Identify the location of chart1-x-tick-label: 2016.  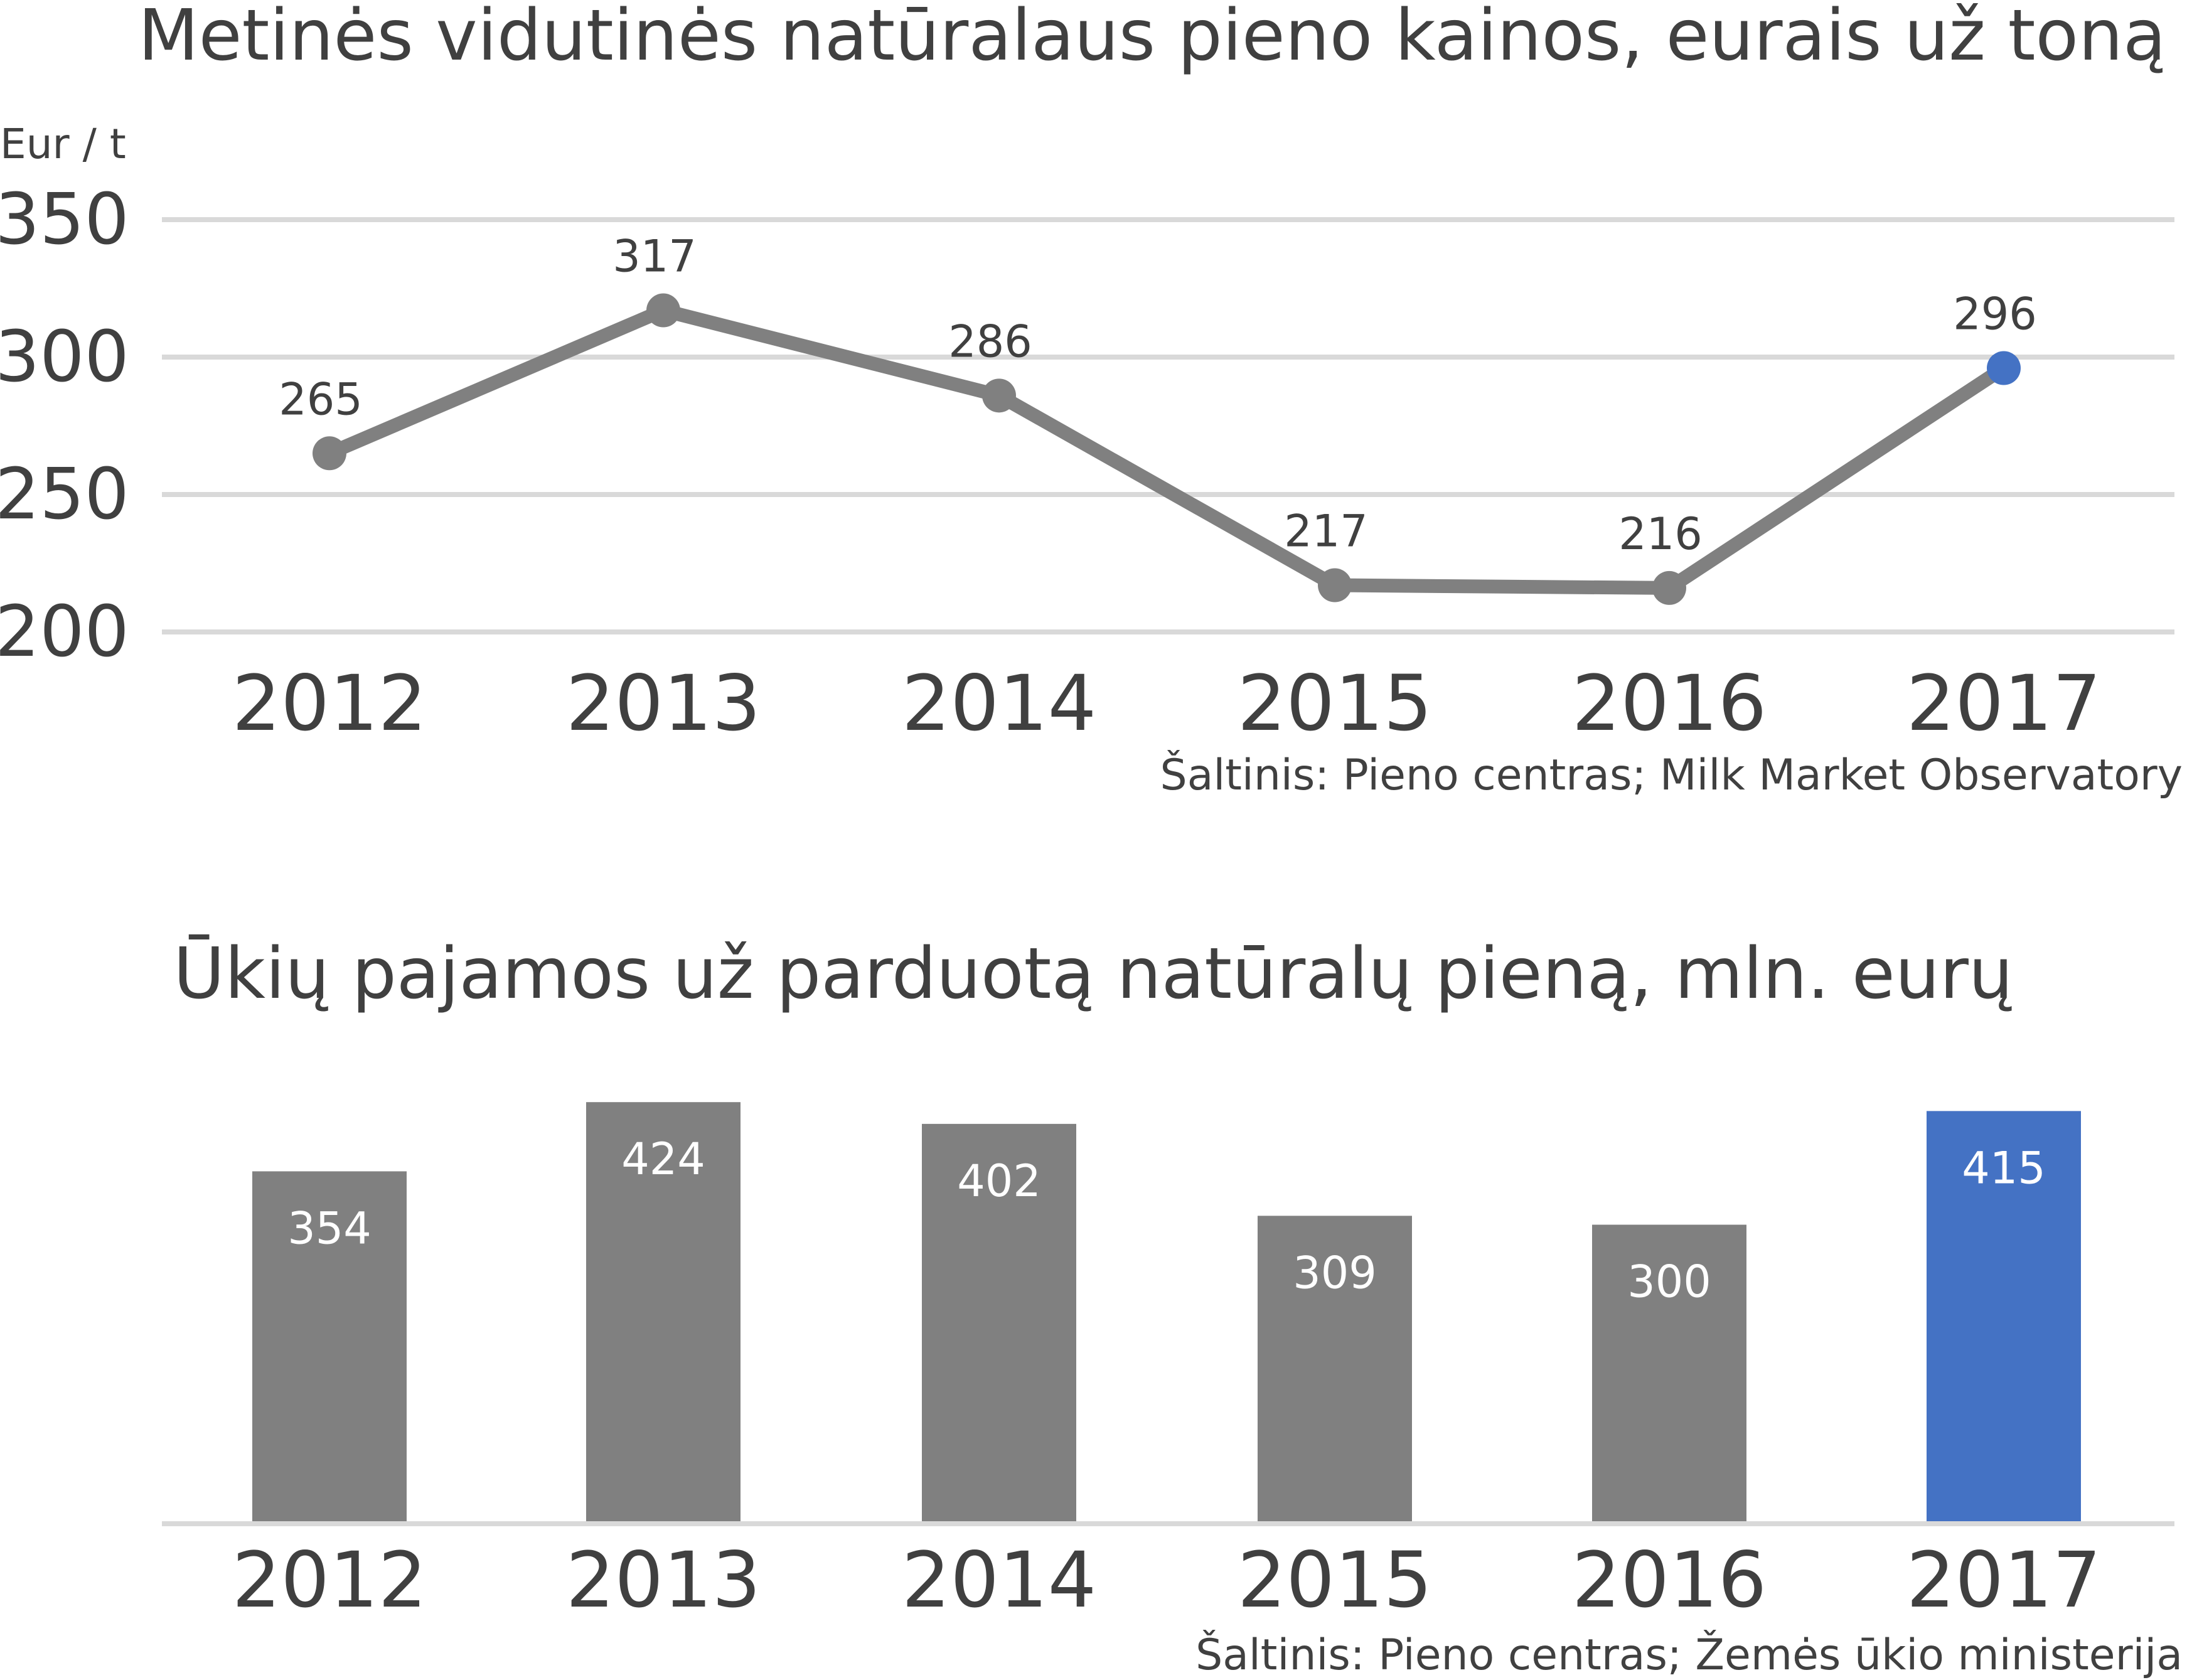
(1669, 703).